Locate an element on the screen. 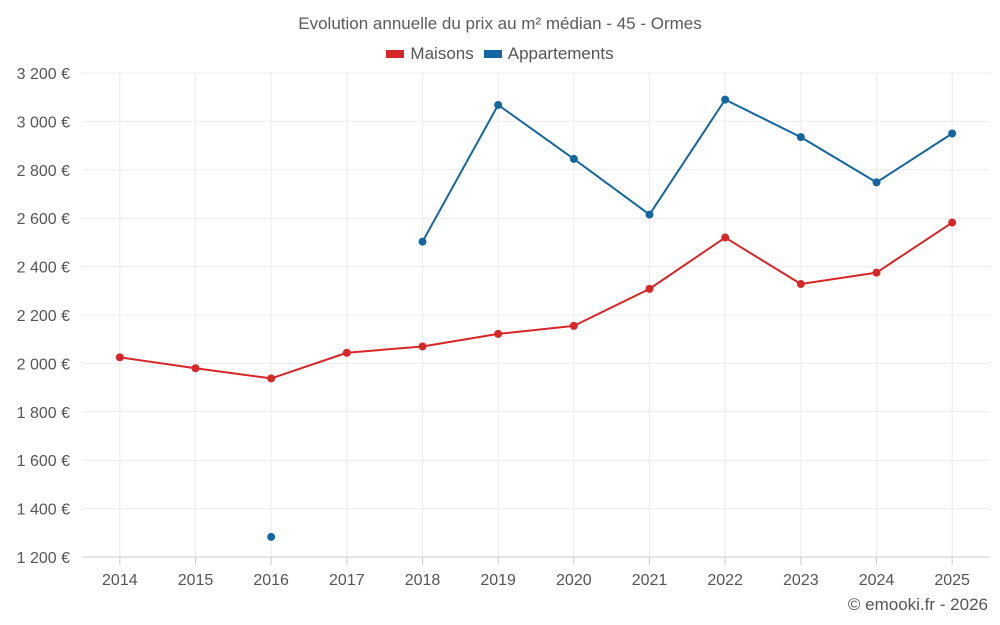 This screenshot has height=625, width=1000. legend-item-appartements: Appartements is located at coordinates (548, 54).